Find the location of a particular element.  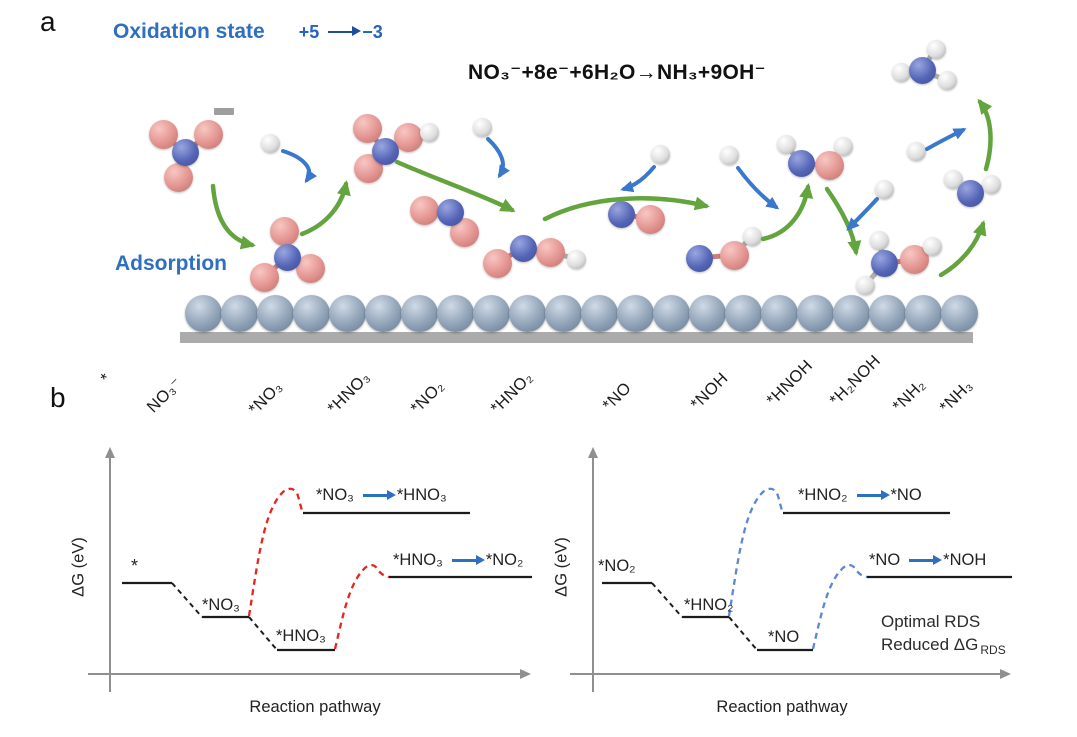

hydrogen-atom-nh2 is located at coordinates (953, 179).